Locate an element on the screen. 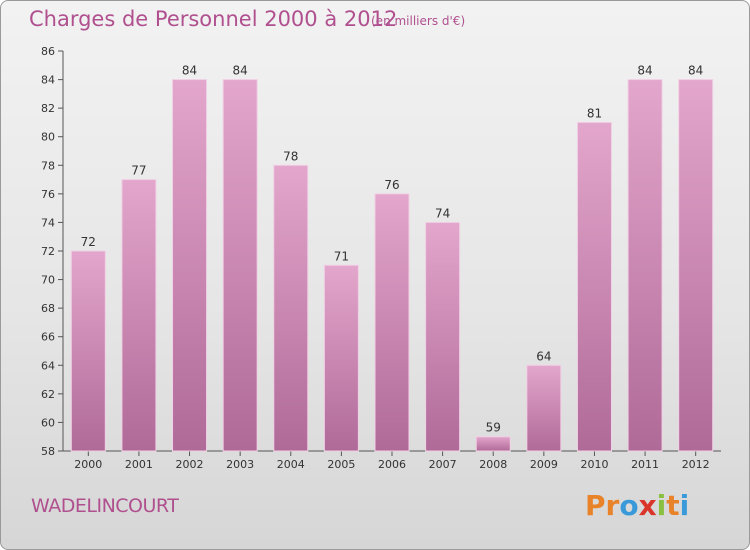 The height and width of the screenshot is (550, 750). data-label: 76 is located at coordinates (391, 185).